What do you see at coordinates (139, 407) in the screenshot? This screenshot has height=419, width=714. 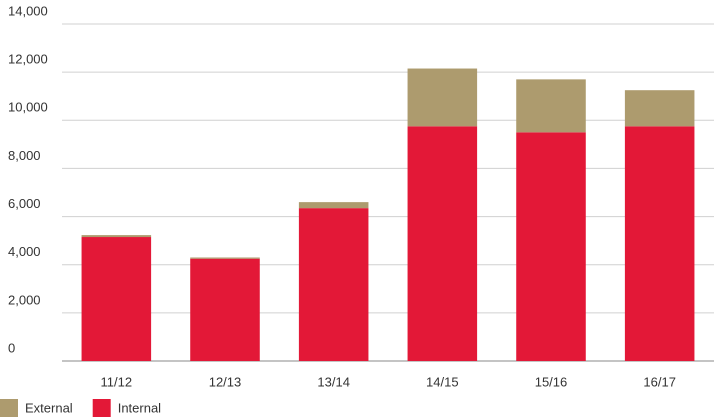 I see `legend-label: Internal` at bounding box center [139, 407].